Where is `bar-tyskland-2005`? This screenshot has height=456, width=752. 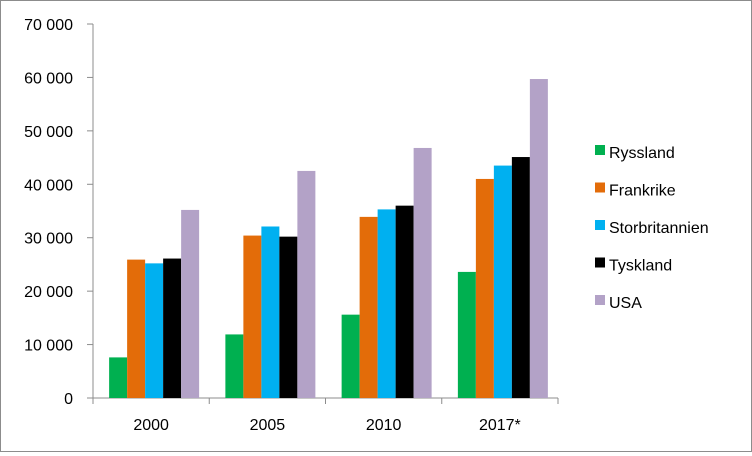 bar-tyskland-2005 is located at coordinates (288, 317).